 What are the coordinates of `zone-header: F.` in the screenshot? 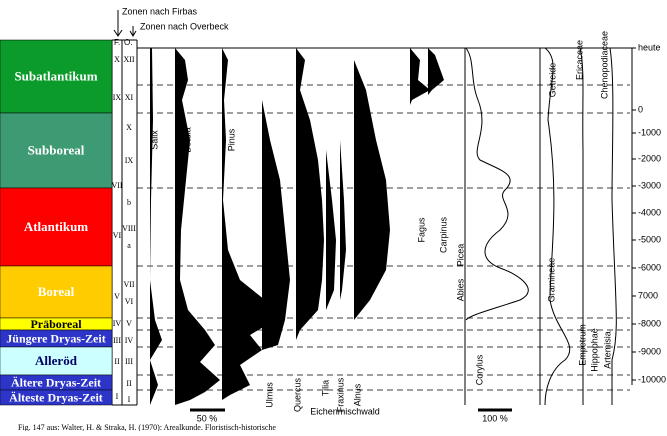 It's located at (117, 42).